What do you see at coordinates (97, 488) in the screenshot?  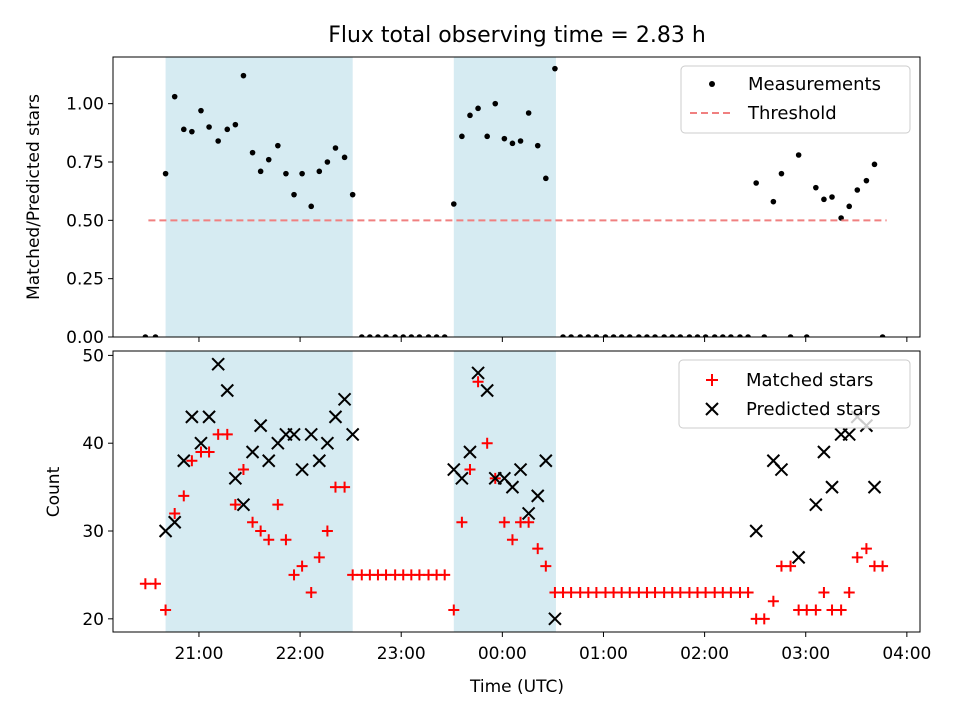 I see `bottom-panel-y-ticks: 20 30 40 50` at bounding box center [97, 488].